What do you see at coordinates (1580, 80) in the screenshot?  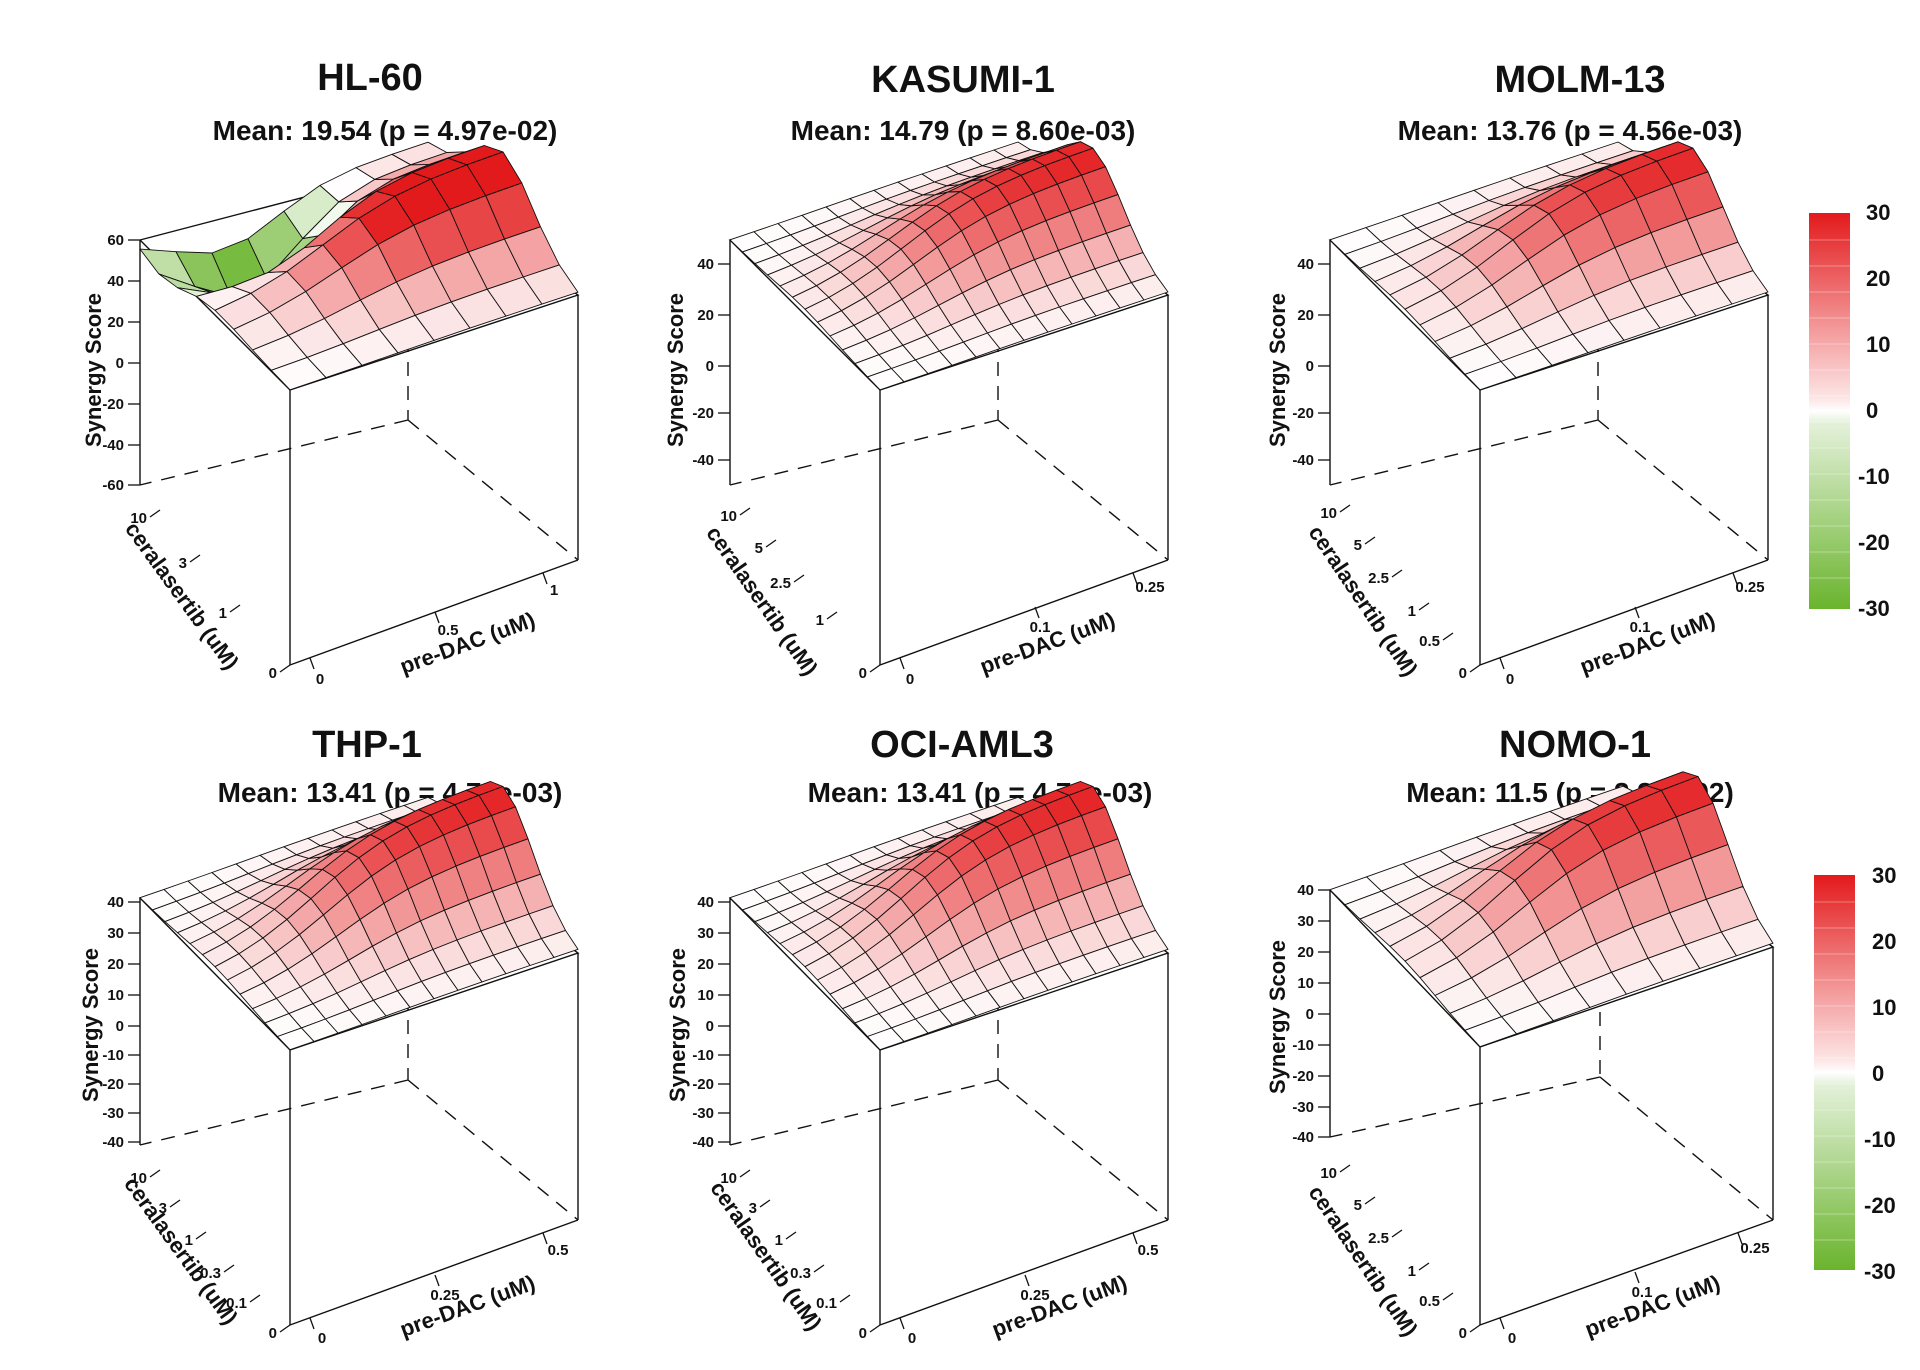 I see `chart-title: MOLM-13` at bounding box center [1580, 80].